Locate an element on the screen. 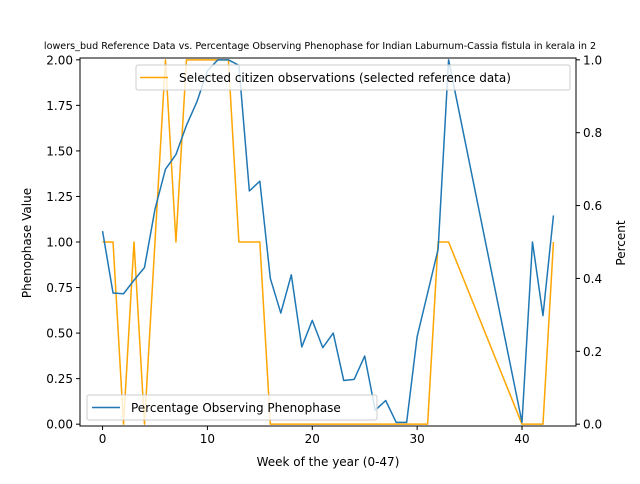 This screenshot has width=640, height=484. y-left-tick-label: 0.75 is located at coordinates (59, 288).